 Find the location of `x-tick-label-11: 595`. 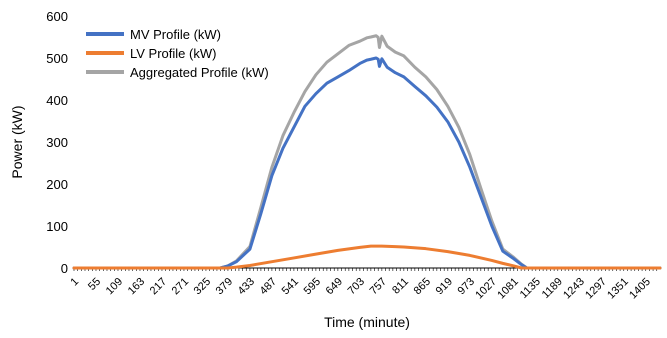

x-tick-label-11: 595 is located at coordinates (312, 286).